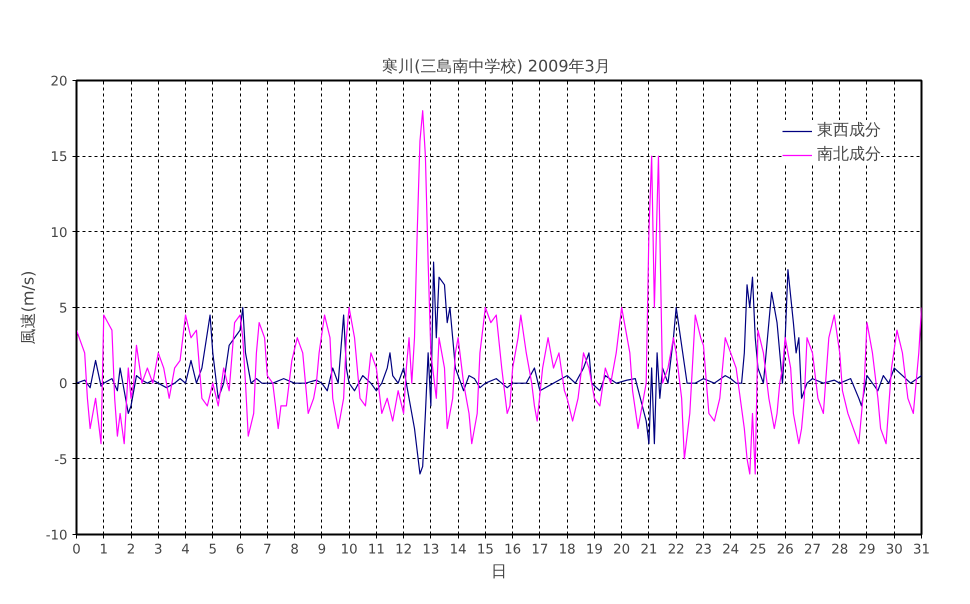 The width and height of the screenshot is (970, 604). What do you see at coordinates (921, 550) in the screenshot?
I see `x-tick-label: 31` at bounding box center [921, 550].